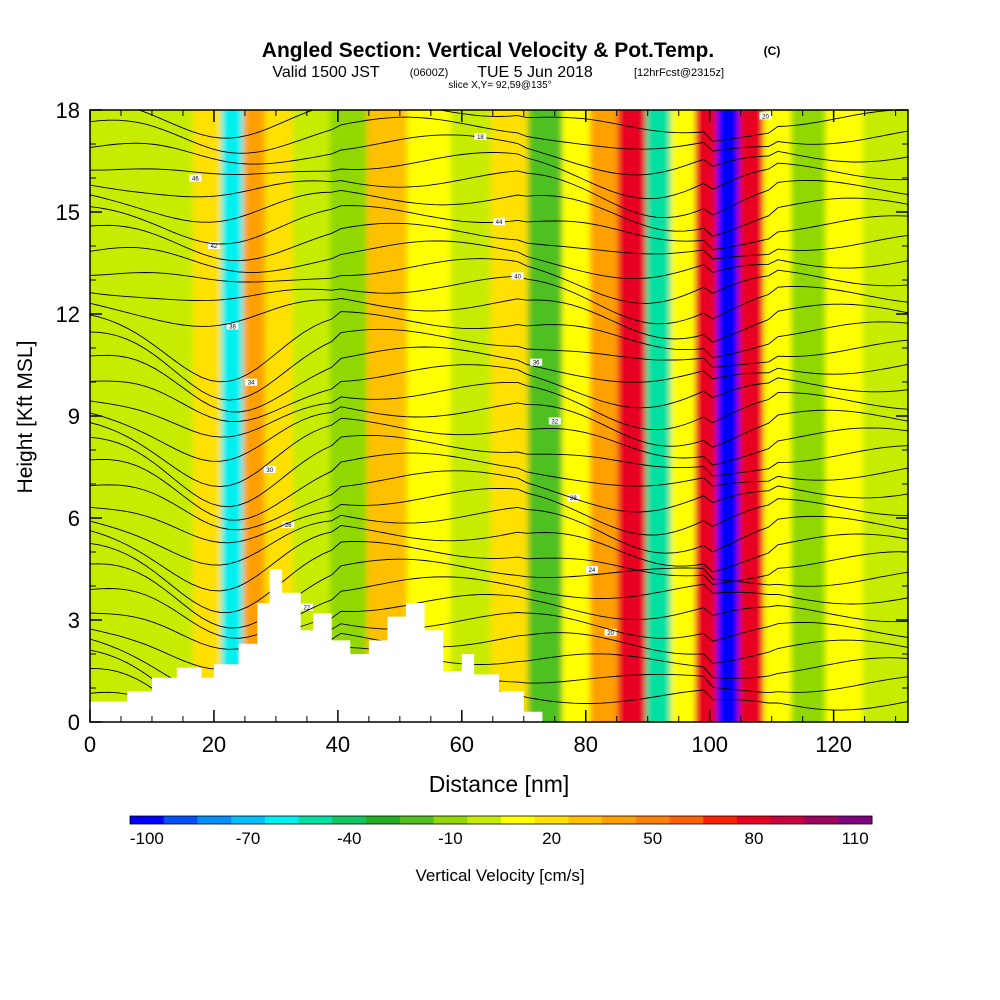  What do you see at coordinates (772, 51) in the screenshot?
I see `chart-title-suffix: (C)` at bounding box center [772, 51].